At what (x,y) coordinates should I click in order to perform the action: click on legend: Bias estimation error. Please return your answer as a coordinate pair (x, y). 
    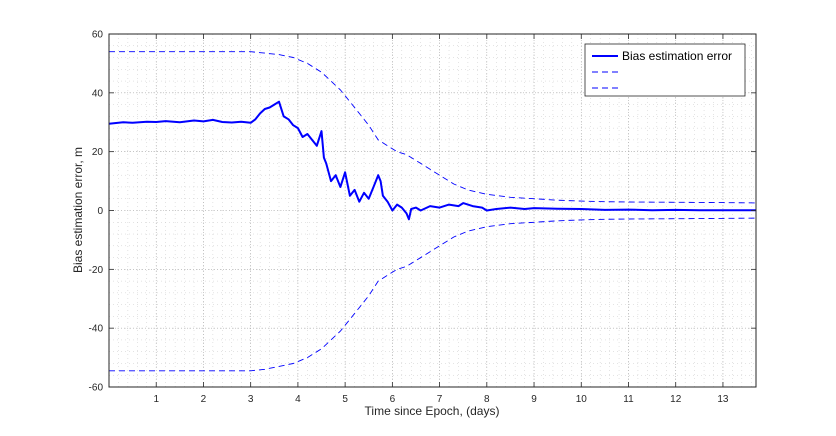
    Looking at the image, I should click on (665, 70).